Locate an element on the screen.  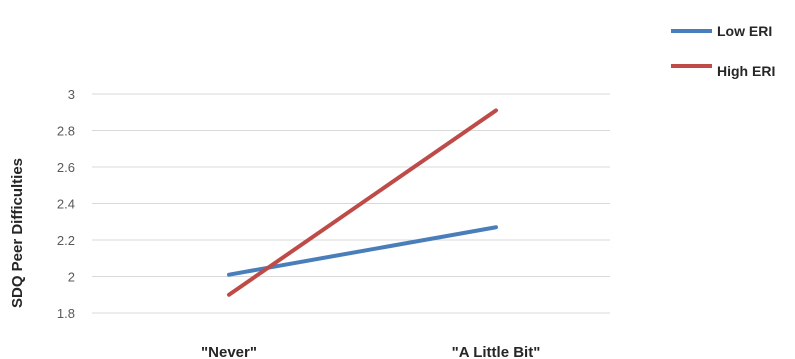
y-tick-label: 2.4 is located at coordinates (66, 204).